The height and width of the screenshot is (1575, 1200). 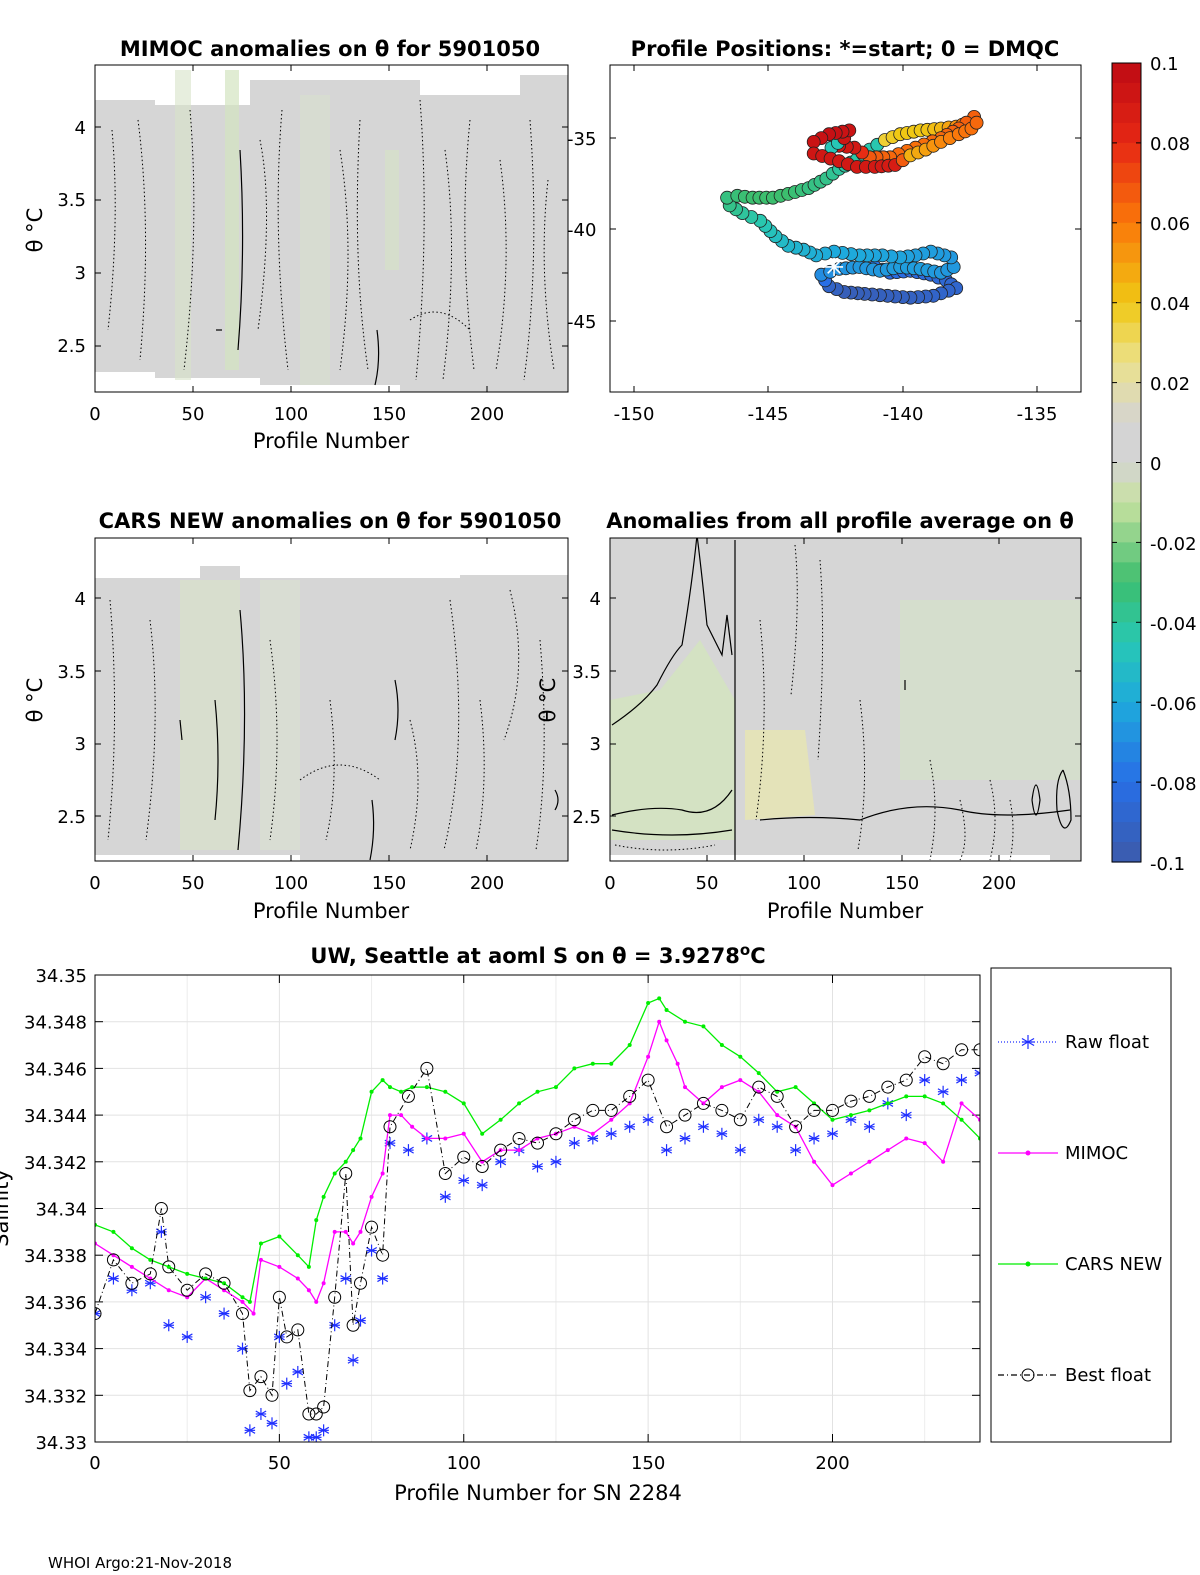 What do you see at coordinates (1063, 1153) in the screenshot?
I see `legend-entry: MIMOC` at bounding box center [1063, 1153].